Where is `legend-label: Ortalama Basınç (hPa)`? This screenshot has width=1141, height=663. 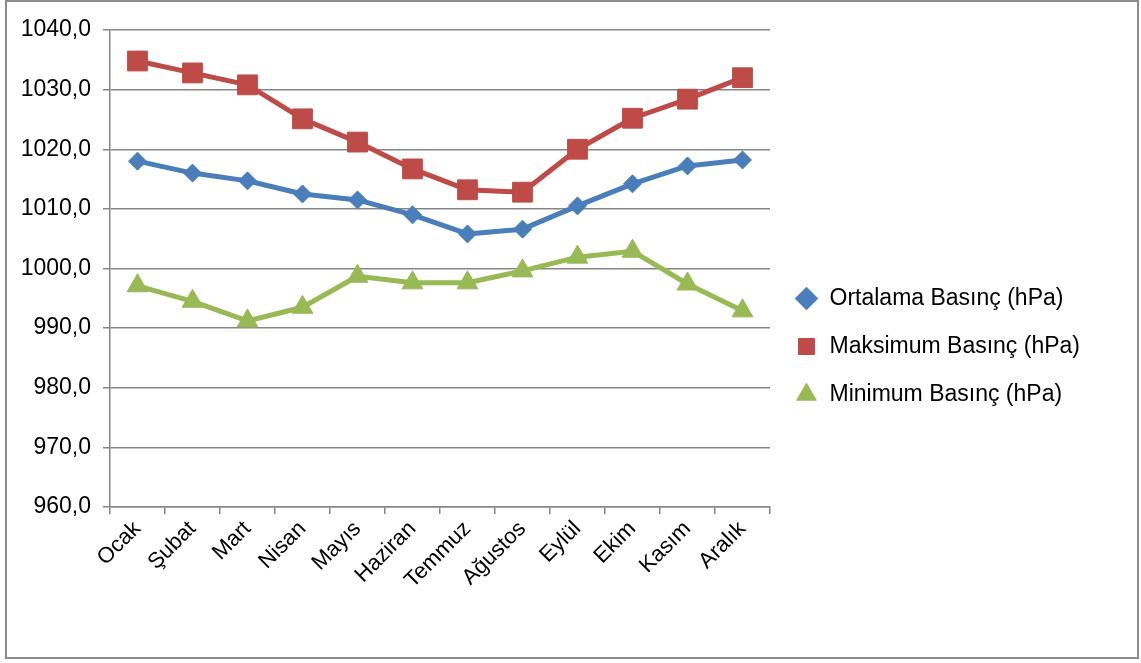
legend-label: Ortalama Basınç (hPa) is located at coordinates (946, 296).